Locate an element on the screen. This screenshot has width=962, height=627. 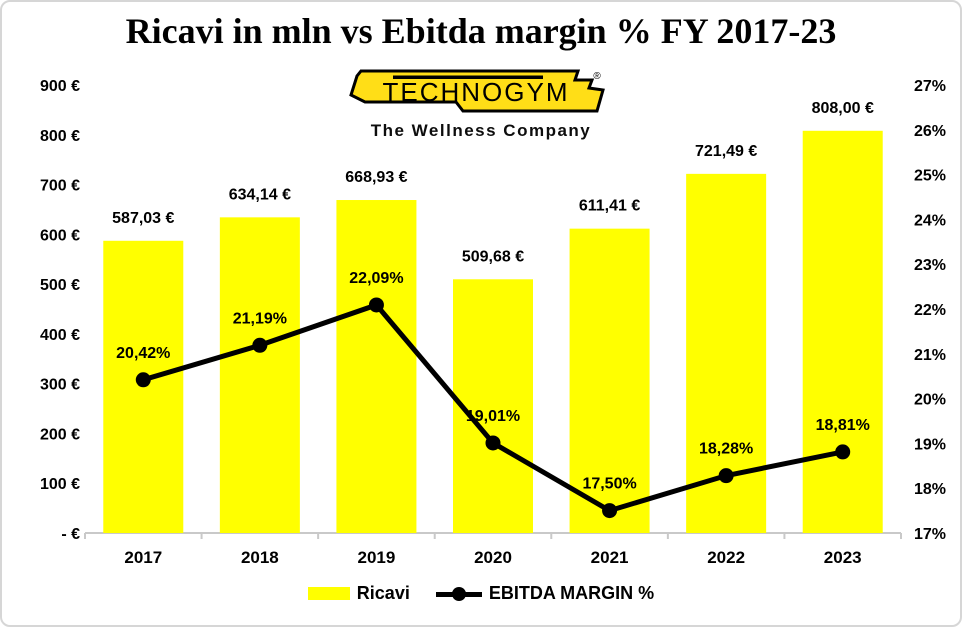
svg-text: 2021 is located at coordinates (610, 557).